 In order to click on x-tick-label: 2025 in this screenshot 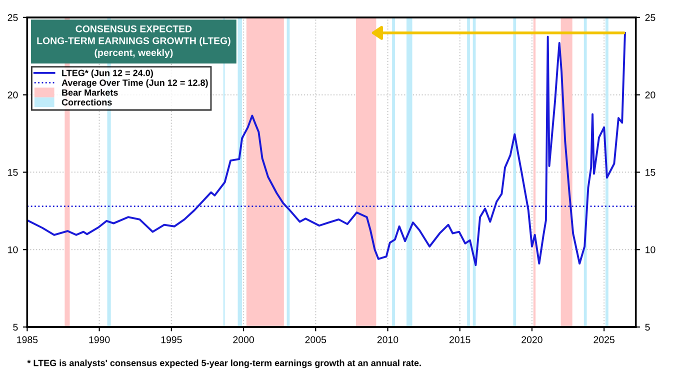, I will do `click(604, 340)`.